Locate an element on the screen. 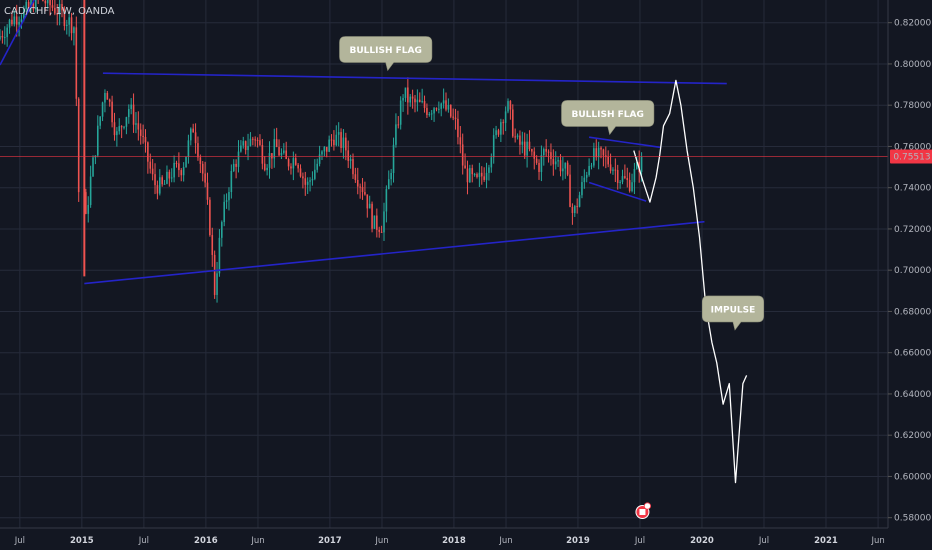  price-tick-label: 0.62000 is located at coordinates (912, 436).